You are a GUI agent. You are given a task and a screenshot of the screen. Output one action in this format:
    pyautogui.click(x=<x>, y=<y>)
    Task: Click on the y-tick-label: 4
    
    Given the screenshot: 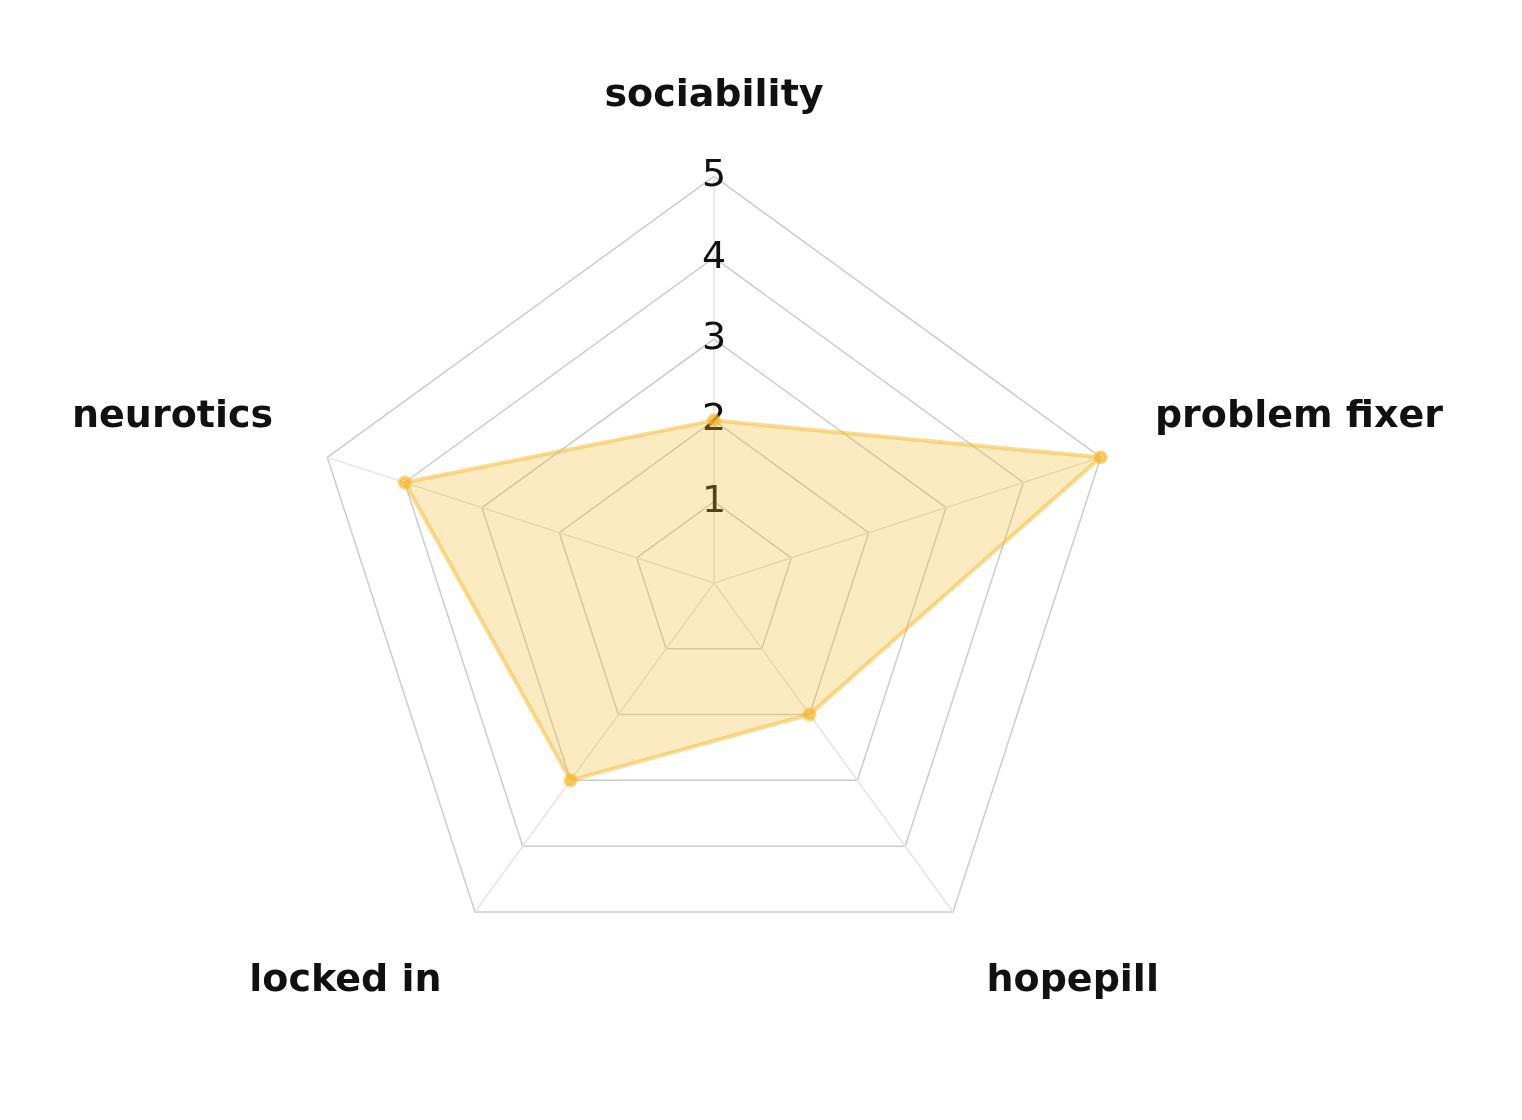 What is the action you would take?
    pyautogui.click(x=714, y=254)
    